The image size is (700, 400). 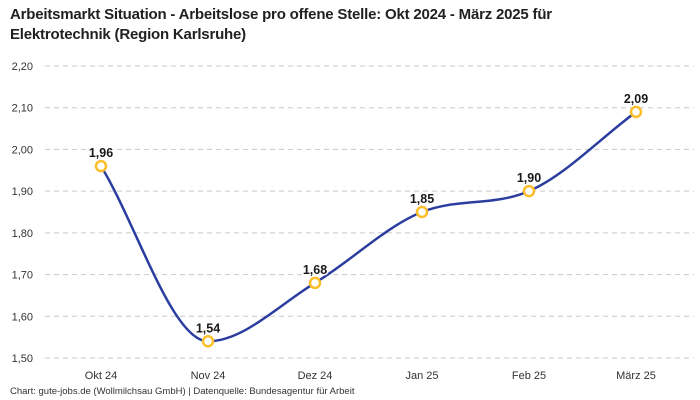 What do you see at coordinates (22, 234) in the screenshot?
I see `y-axis-tick-label: 1,80` at bounding box center [22, 234].